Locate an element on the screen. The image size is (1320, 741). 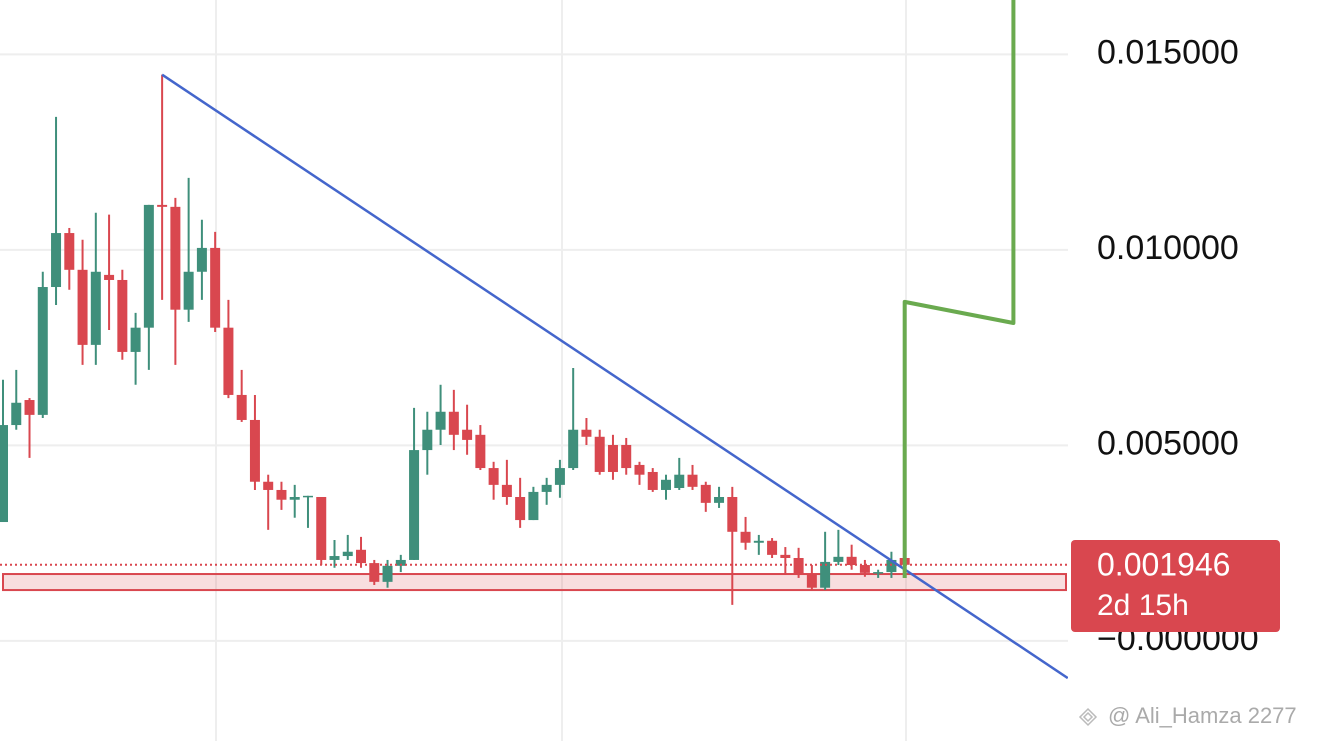
watermark: @ Ali_Hamza 2277 is located at coordinates (1187, 715).